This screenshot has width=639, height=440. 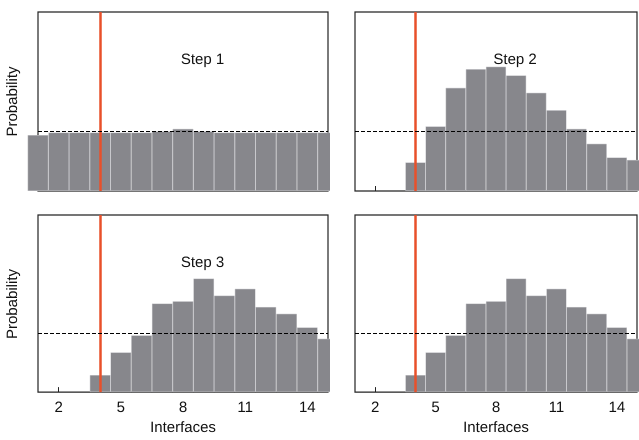 I want to click on chart-title: Step 2, so click(x=515, y=59).